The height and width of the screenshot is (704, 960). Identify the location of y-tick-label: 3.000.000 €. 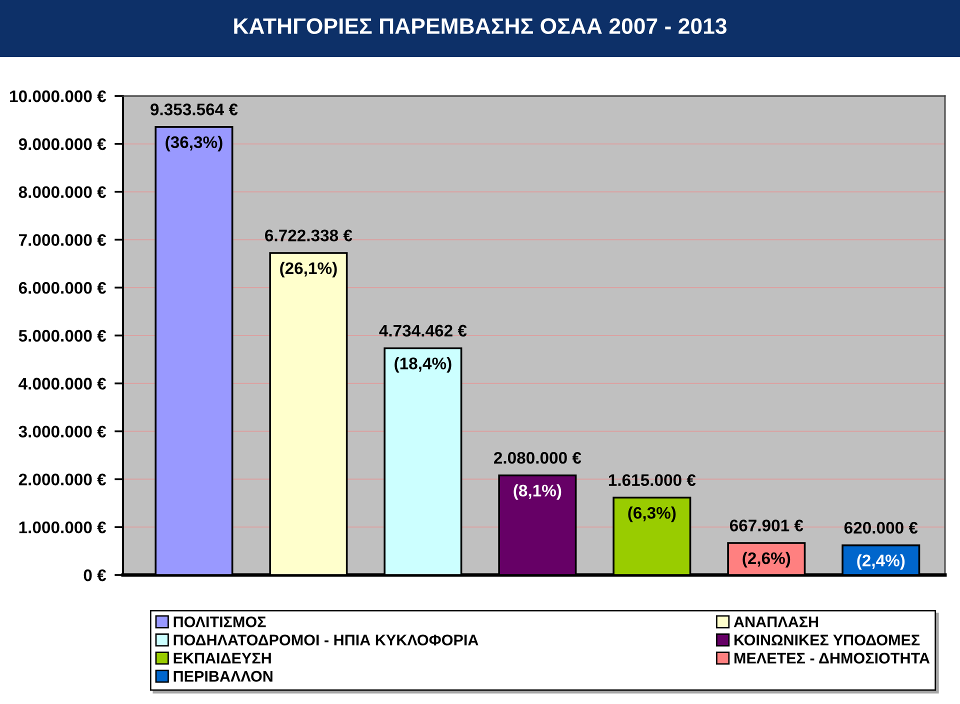
(62, 432).